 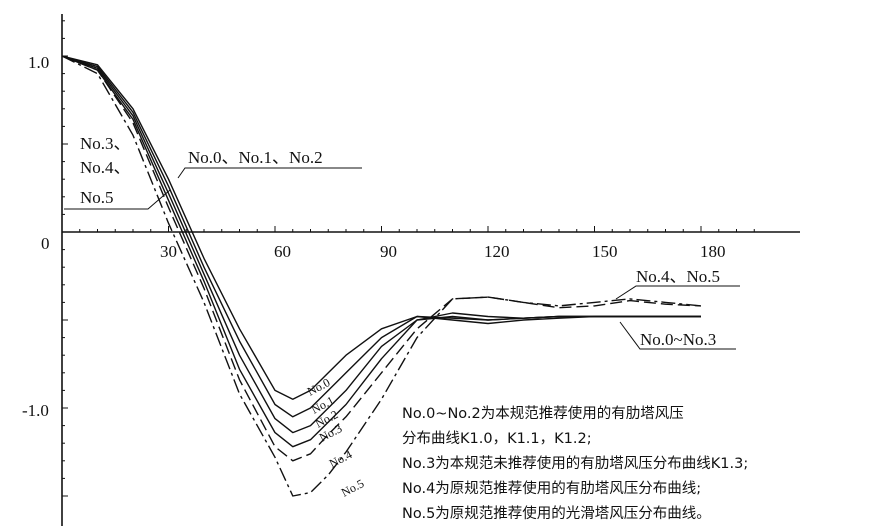 What do you see at coordinates (678, 276) in the screenshot?
I see `right-top-label: No.4、No.5` at bounding box center [678, 276].